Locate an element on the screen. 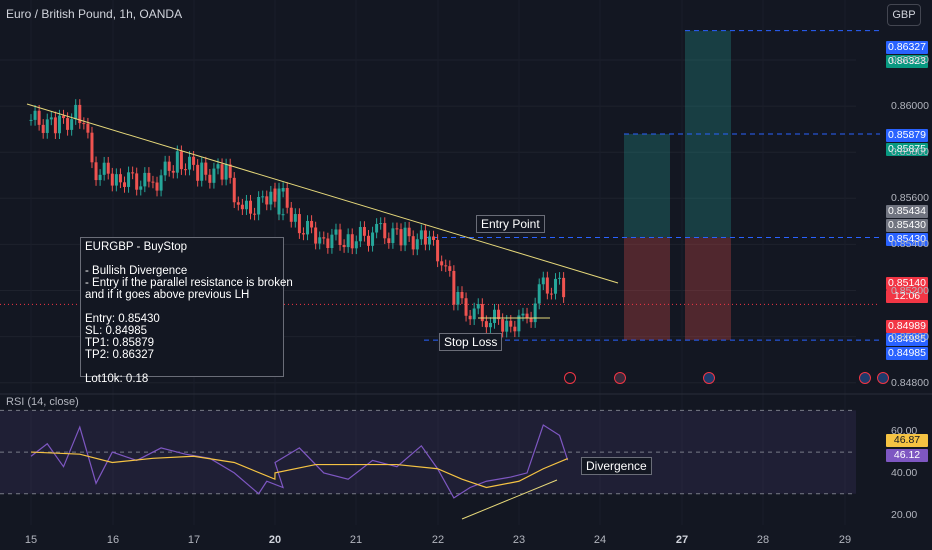  price-tag: 0.85879 is located at coordinates (907, 135).